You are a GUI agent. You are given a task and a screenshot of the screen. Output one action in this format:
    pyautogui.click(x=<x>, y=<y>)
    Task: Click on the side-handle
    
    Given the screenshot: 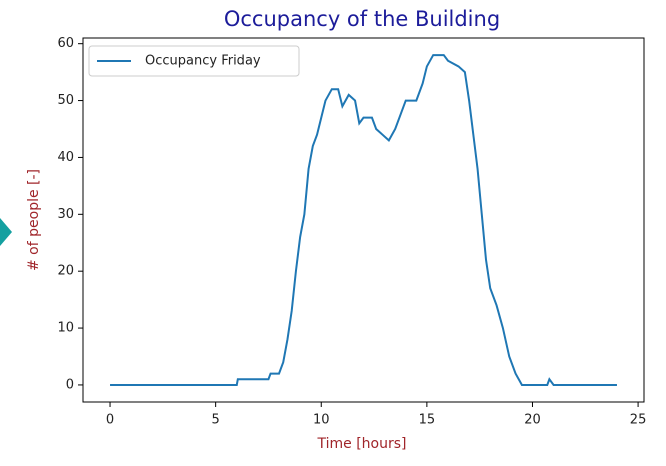 What is the action you would take?
    pyautogui.click(x=6, y=232)
    